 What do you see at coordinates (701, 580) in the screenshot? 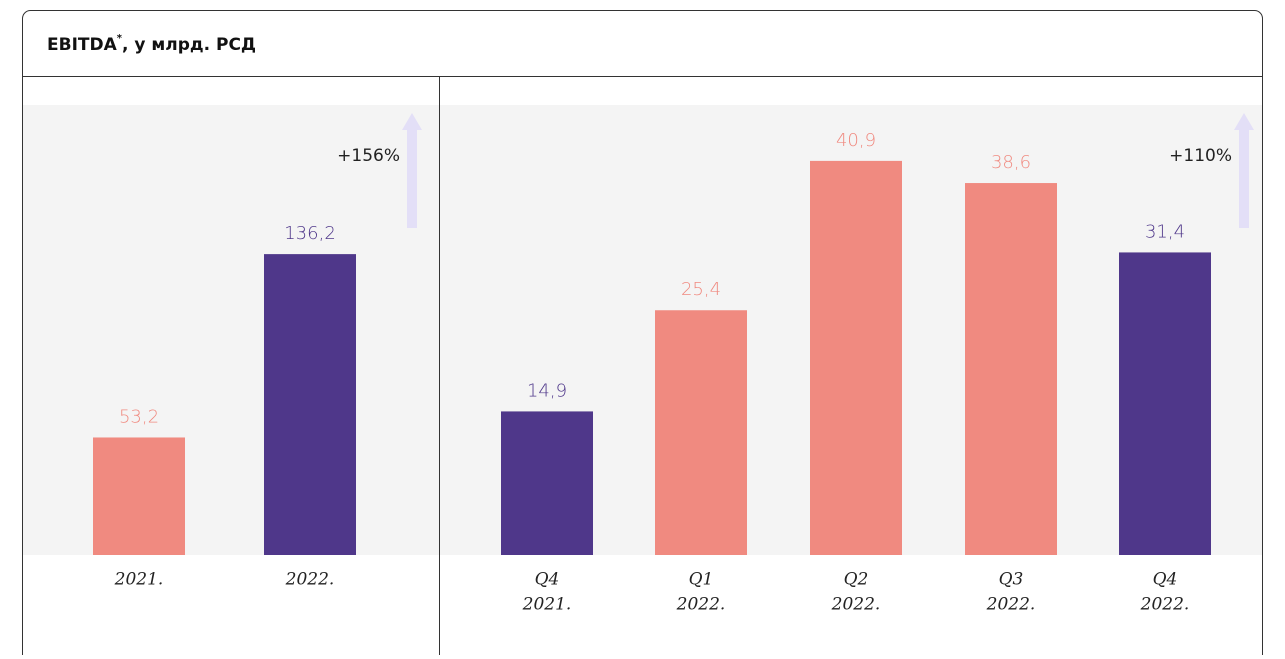
I see `x-tick-label: Q1` at bounding box center [701, 580].